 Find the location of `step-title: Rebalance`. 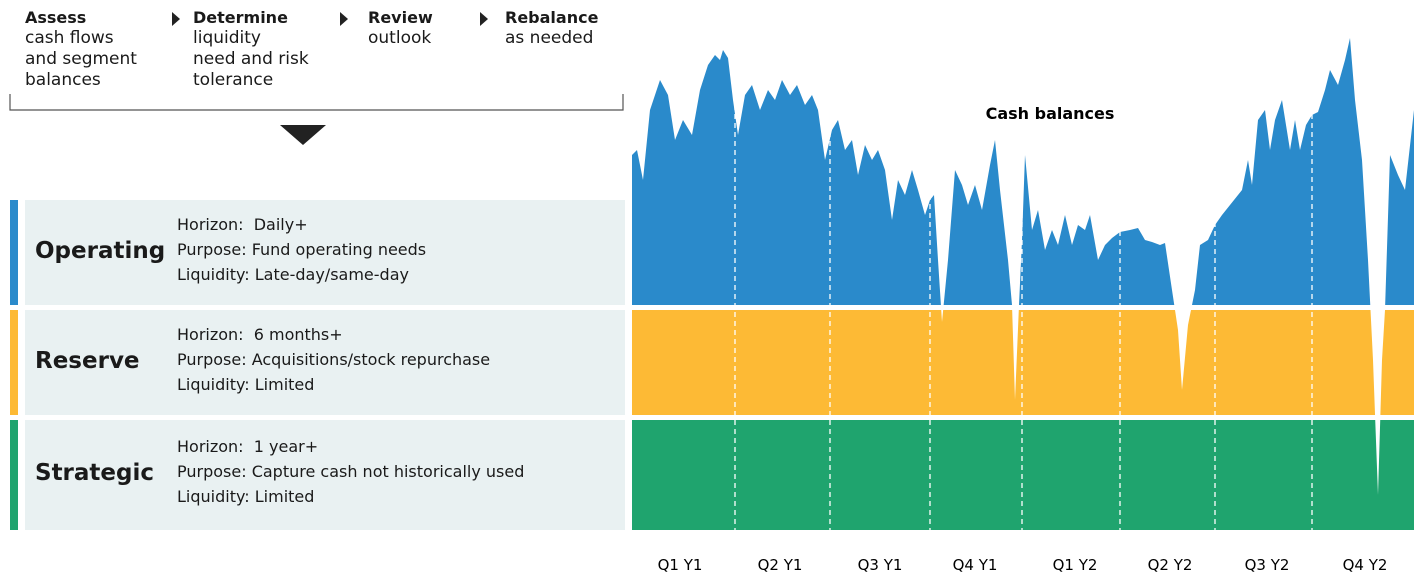

step-title: Rebalance is located at coordinates (552, 17).